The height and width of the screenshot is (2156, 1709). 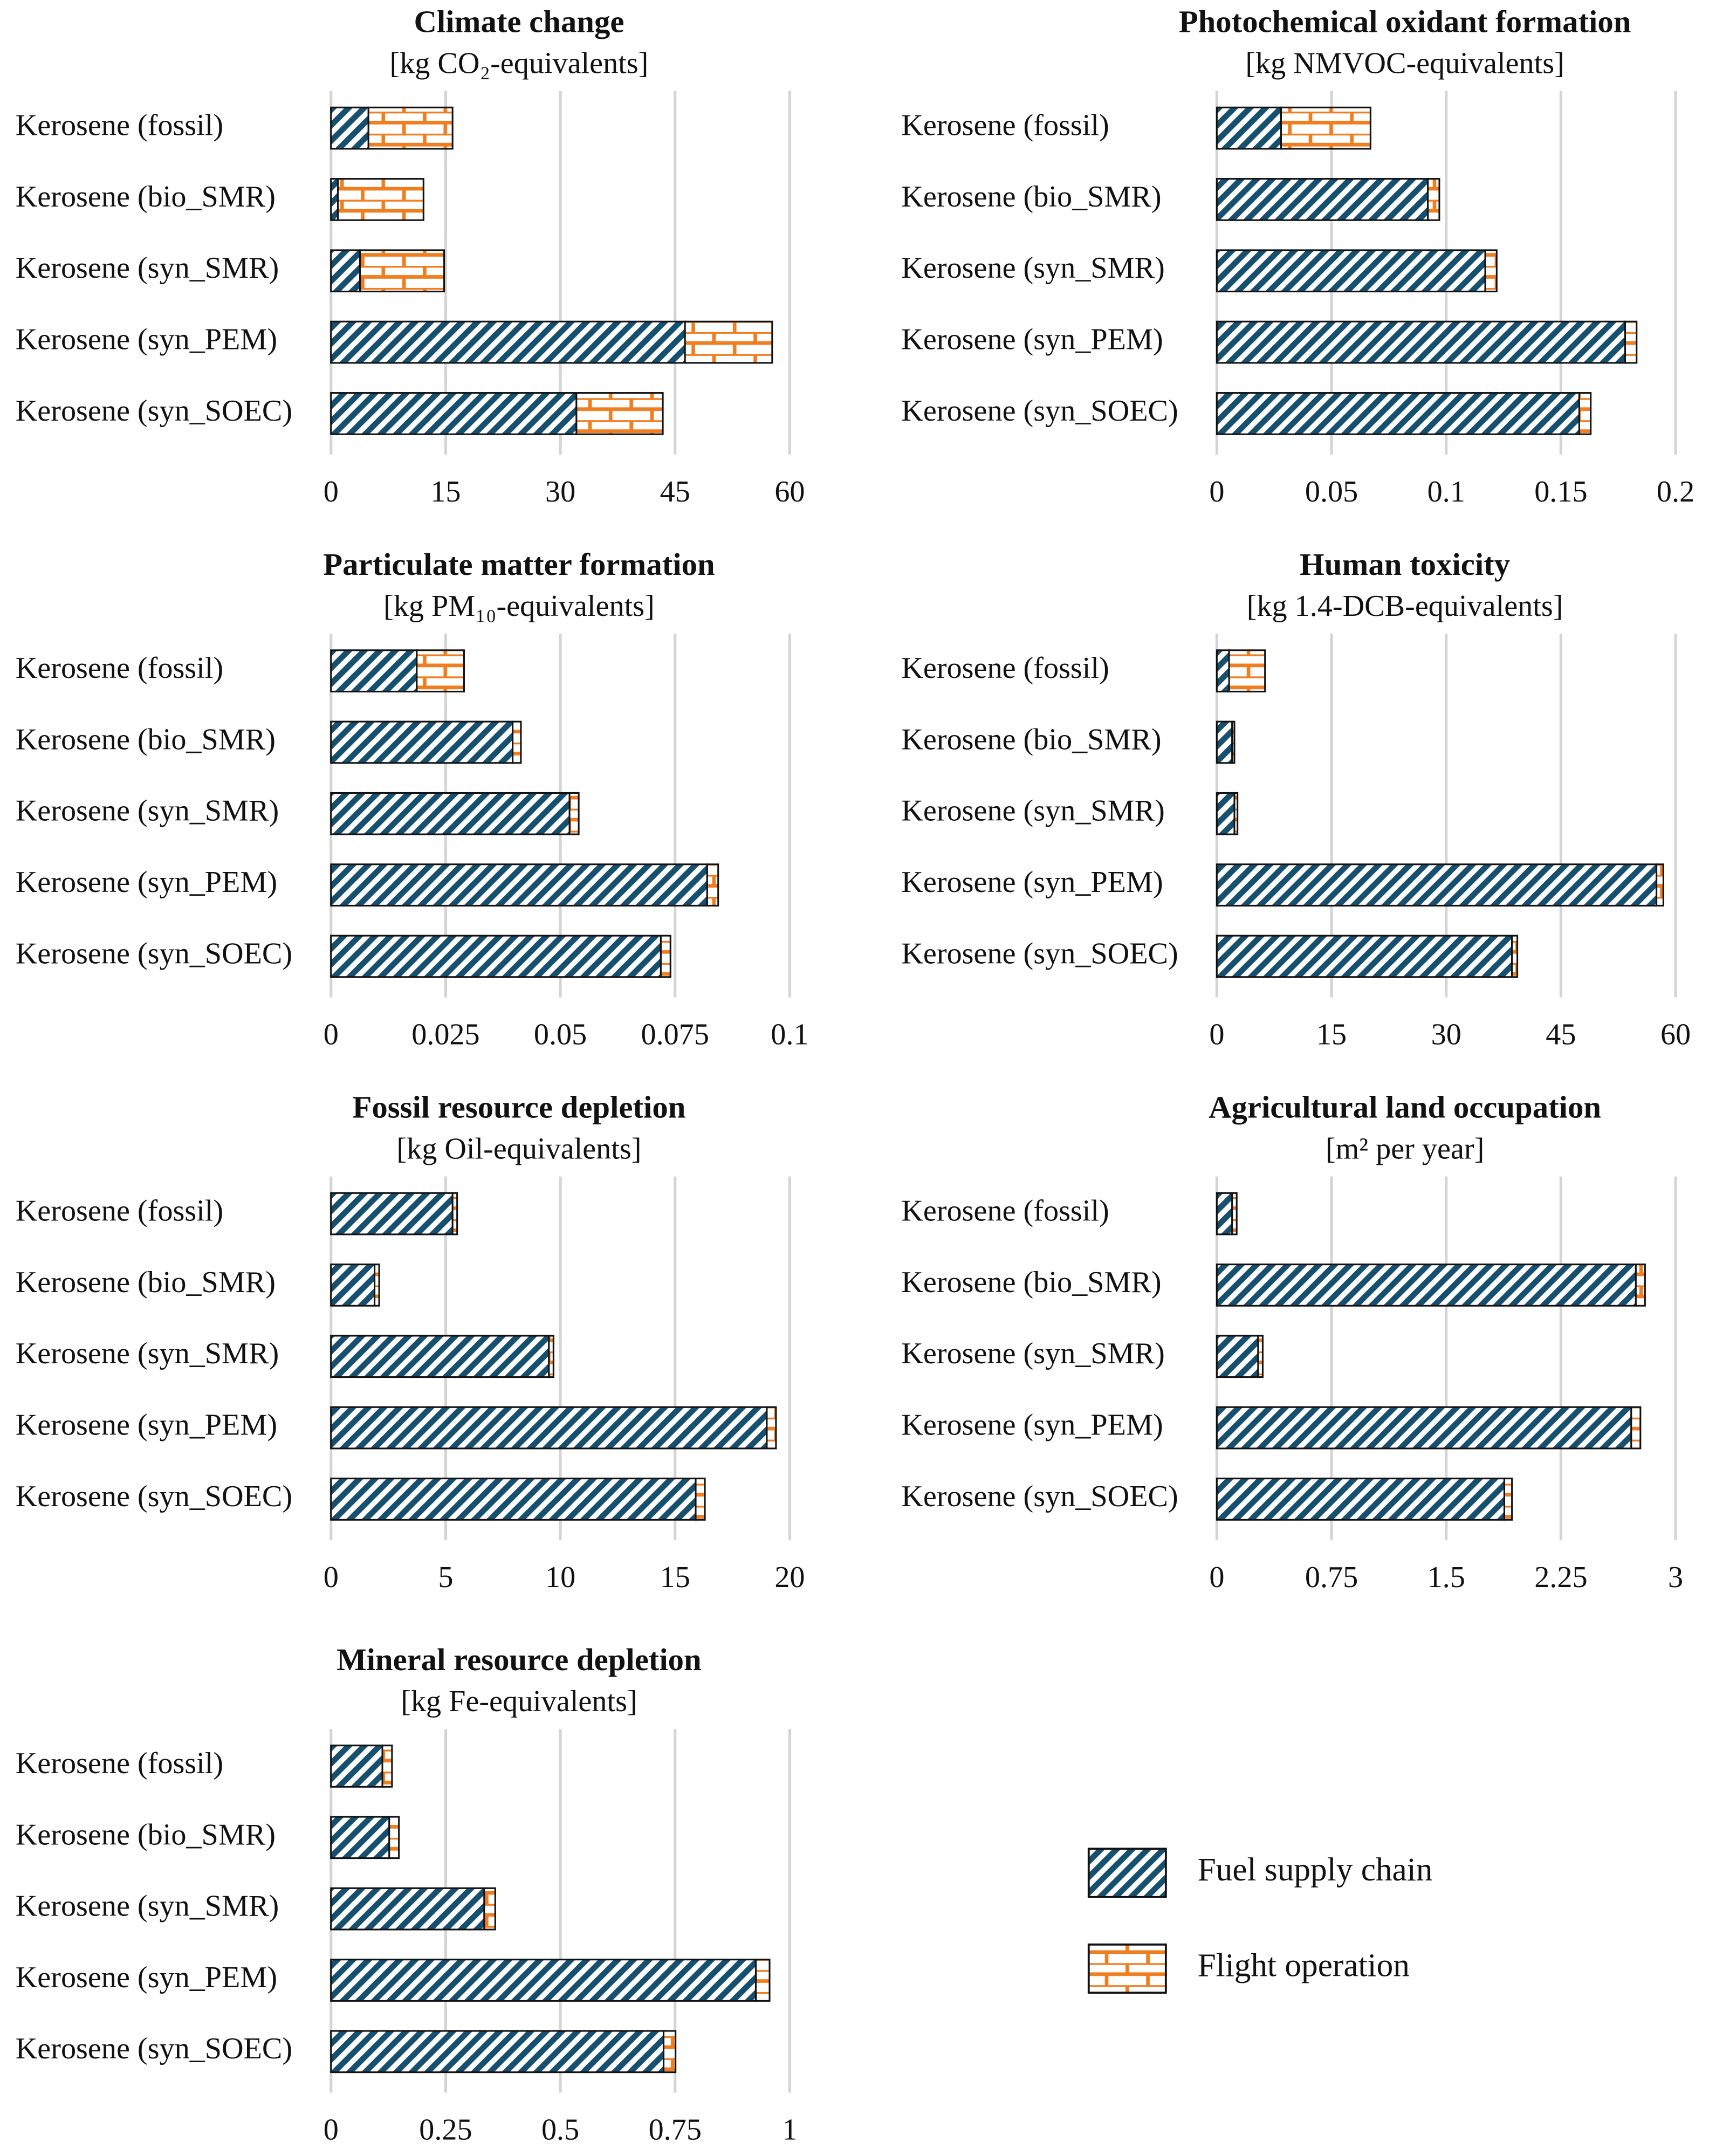 I want to click on x-tick-label: 15, so click(x=1332, y=1035).